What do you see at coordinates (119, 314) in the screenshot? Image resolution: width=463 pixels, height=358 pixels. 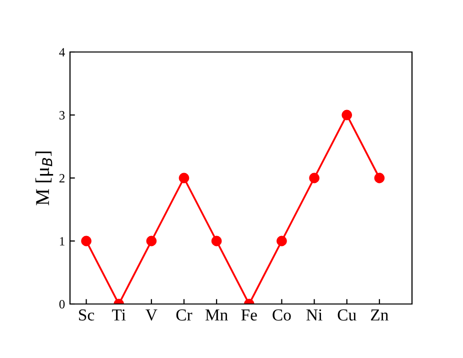 I see `x-tick-label: Ti` at bounding box center [119, 314].